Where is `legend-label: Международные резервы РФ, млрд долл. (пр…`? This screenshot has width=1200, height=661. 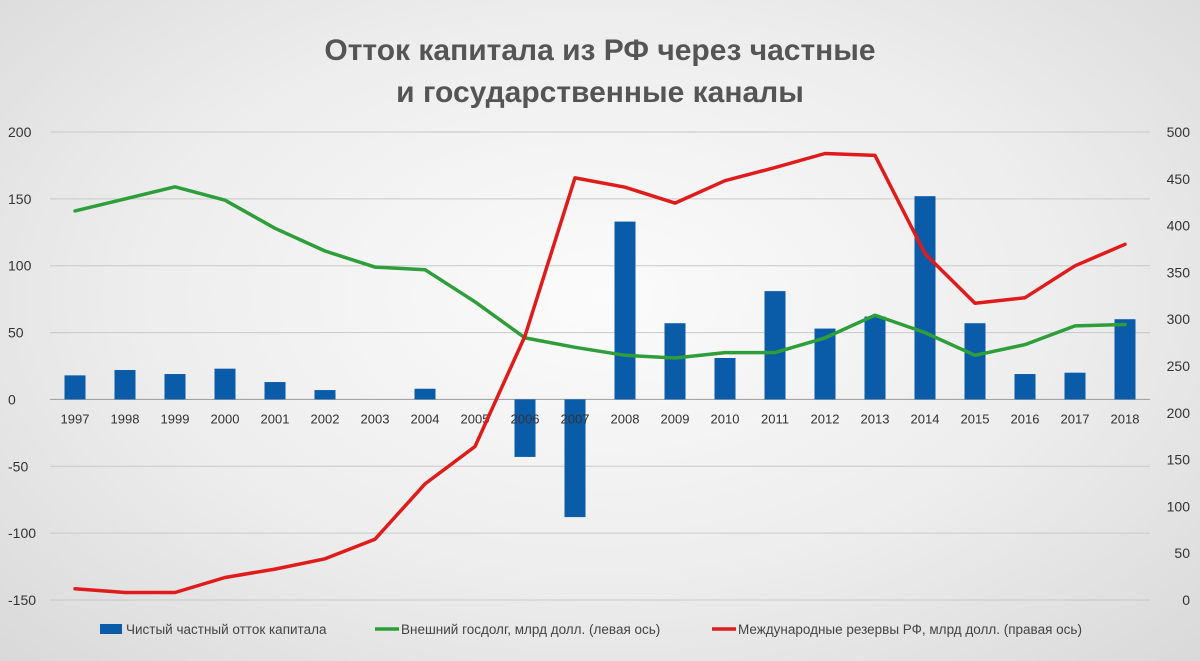 legend-label: Международные резервы РФ, млрд долл. (пр… is located at coordinates (910, 629).